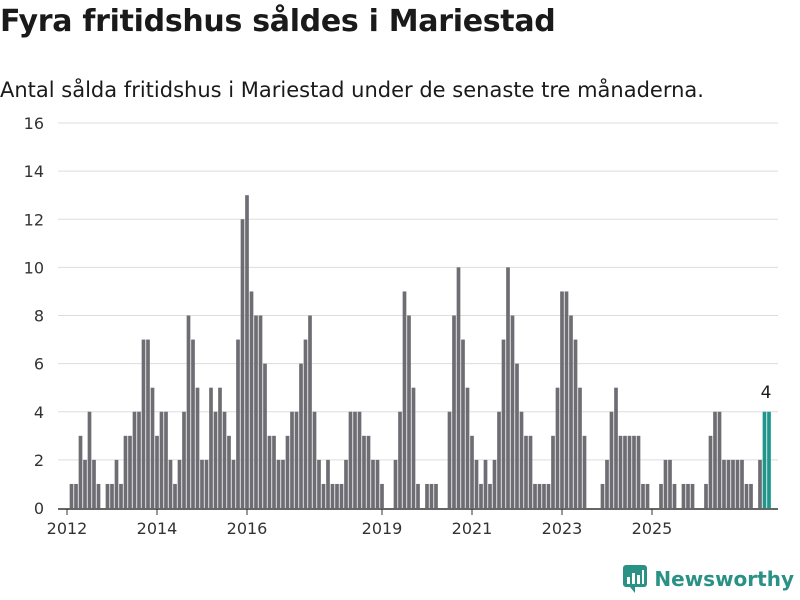 The width and height of the screenshot is (800, 600). Describe the element at coordinates (769, 459) in the screenshot. I see `bar-highlight` at that location.